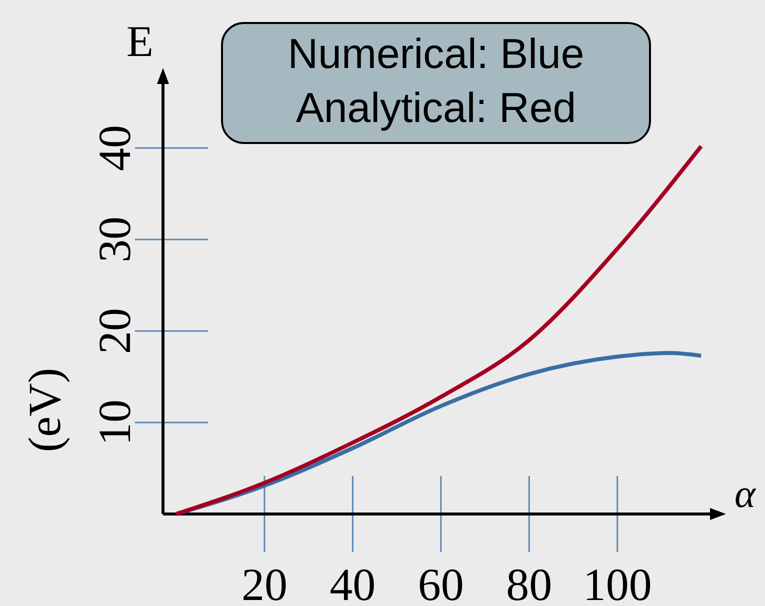  I want to click on y-tick-label: 30, so click(114, 239).